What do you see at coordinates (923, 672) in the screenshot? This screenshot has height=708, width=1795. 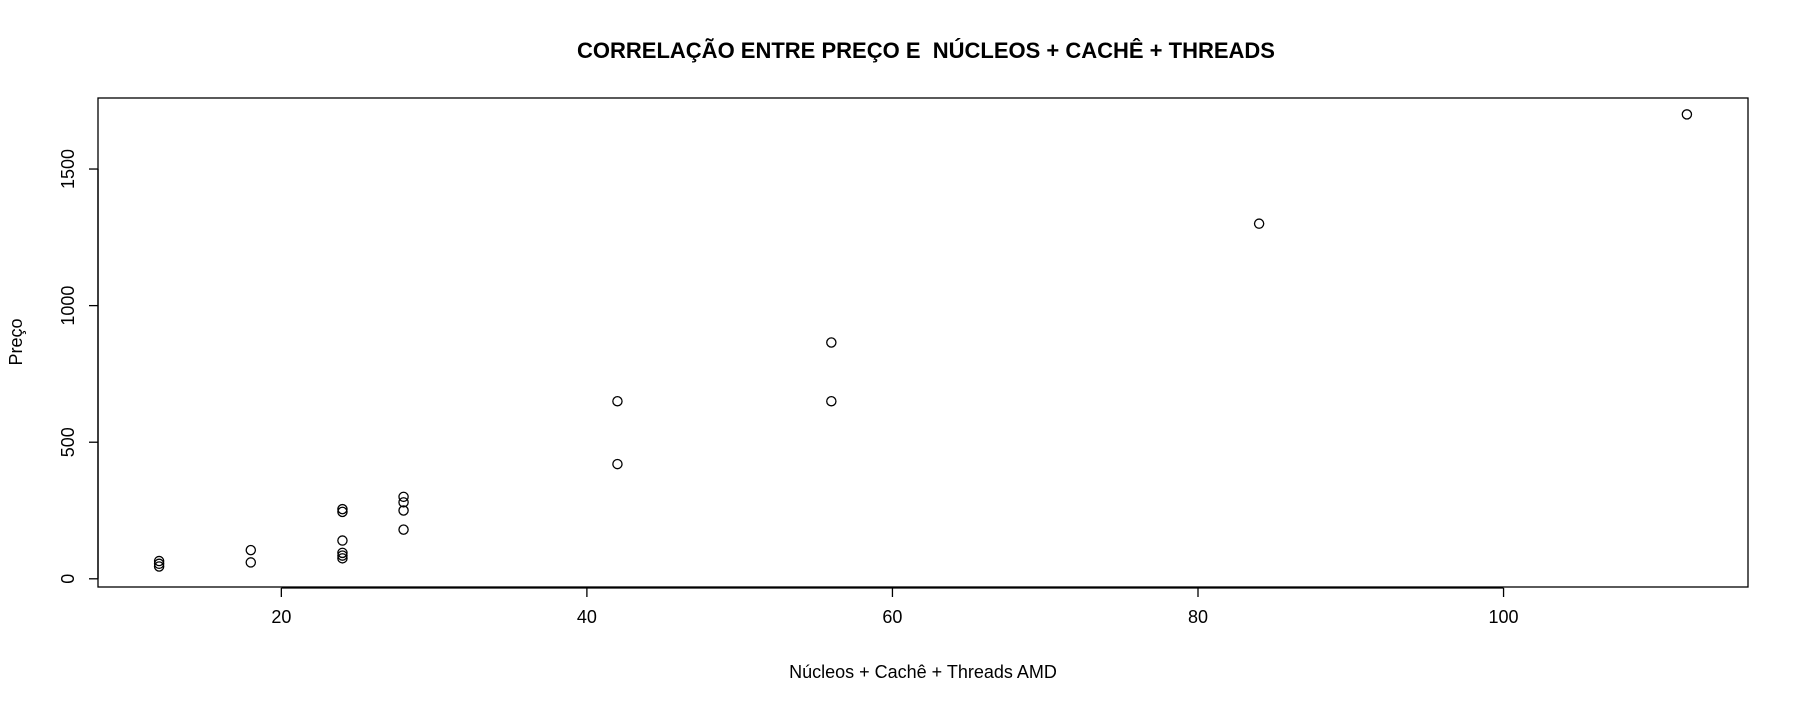 I see `x-axis-label: Núcleos + Cachê + Threads AMD` at bounding box center [923, 672].